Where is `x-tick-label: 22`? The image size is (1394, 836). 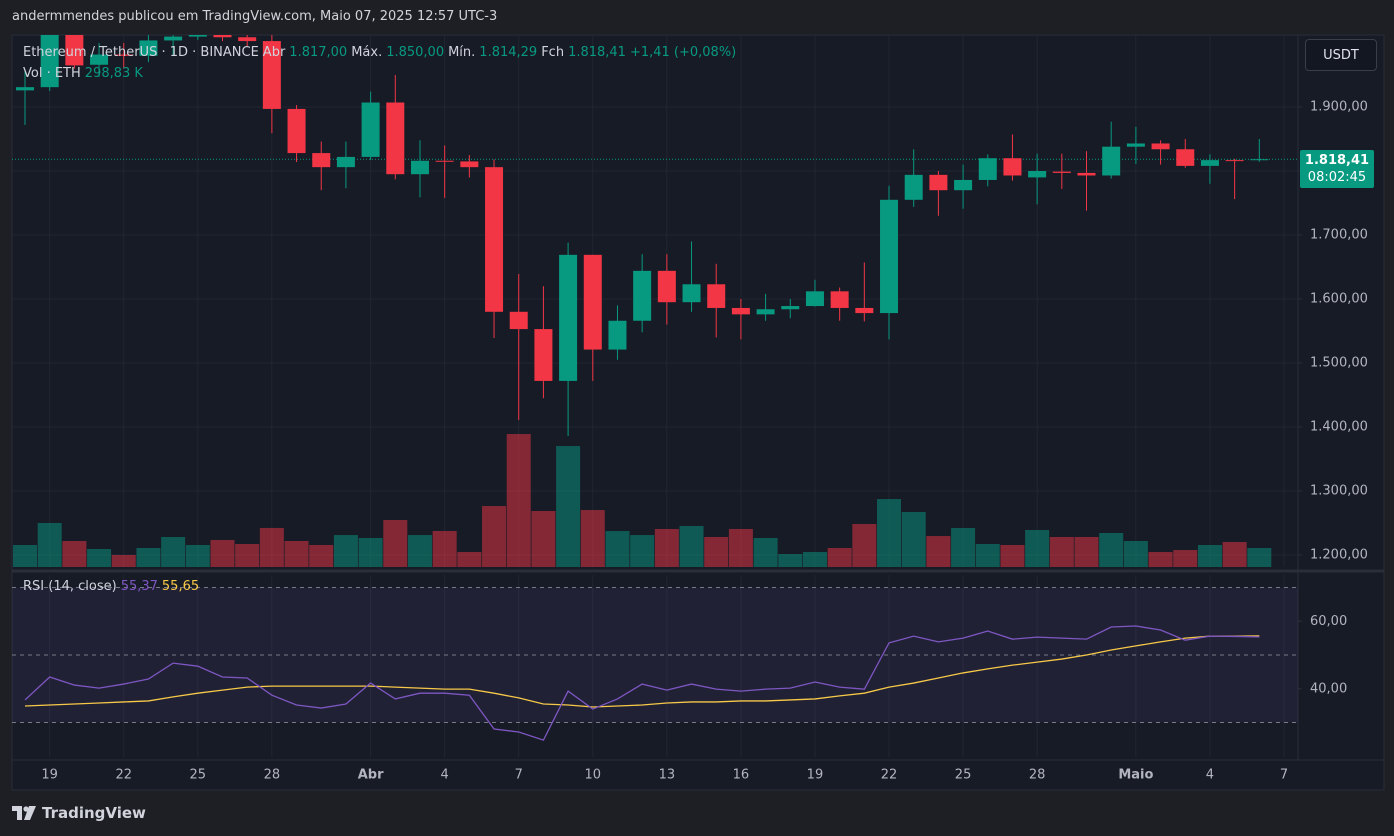 x-tick-label: 22 is located at coordinates (123, 775).